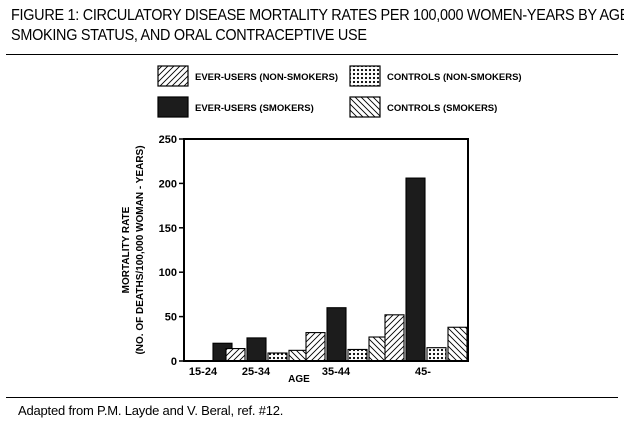  Describe the element at coordinates (168, 140) in the screenshot. I see `y-tick-label-250: 250` at that location.